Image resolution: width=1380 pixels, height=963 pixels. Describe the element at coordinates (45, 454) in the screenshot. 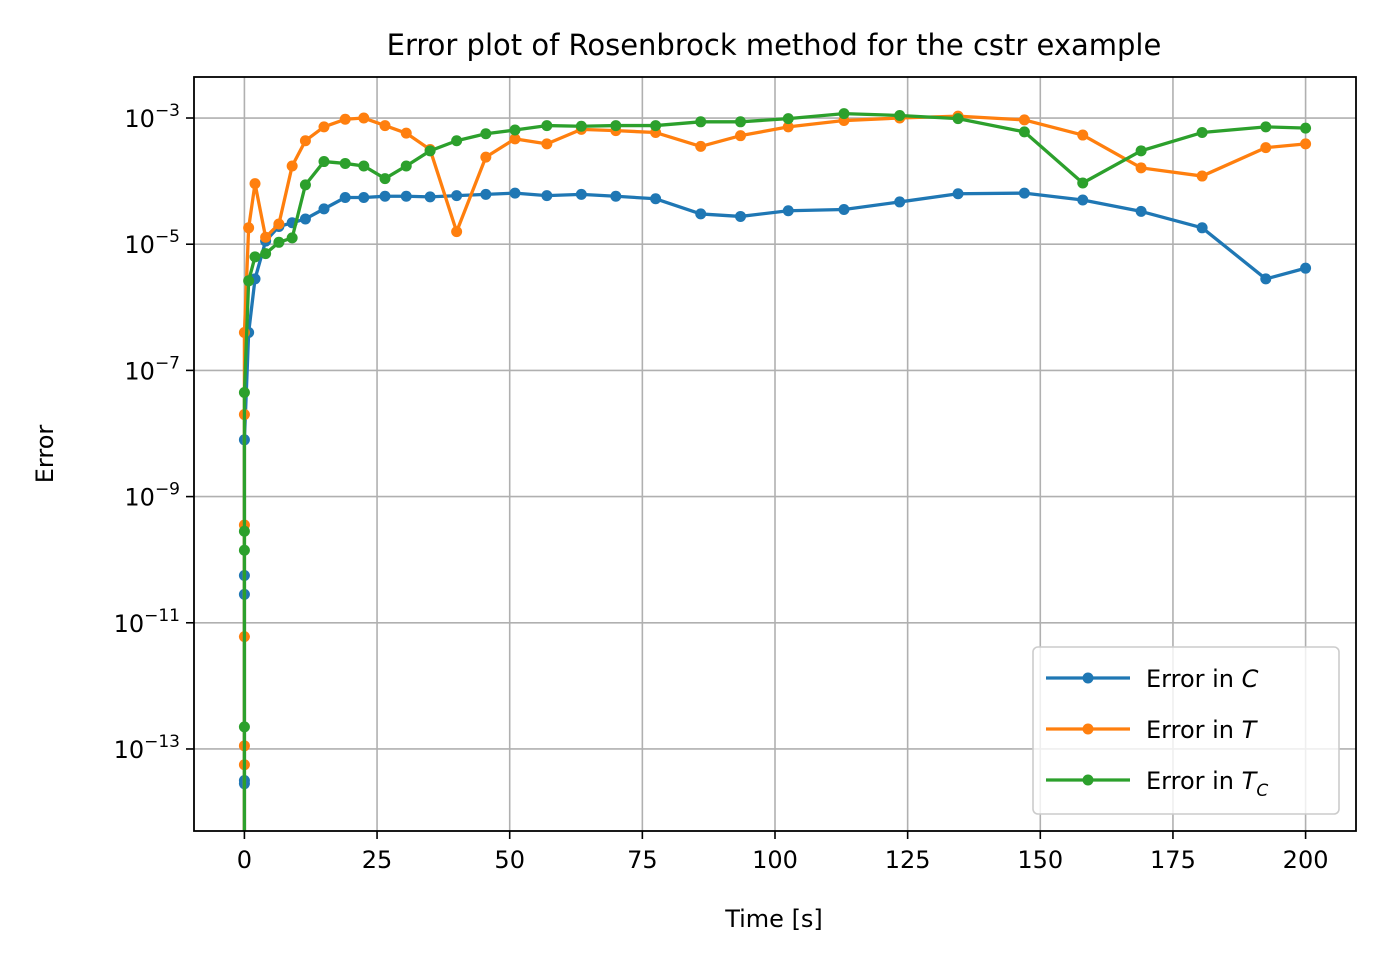

I see `y-axis-label: Error` at that location.